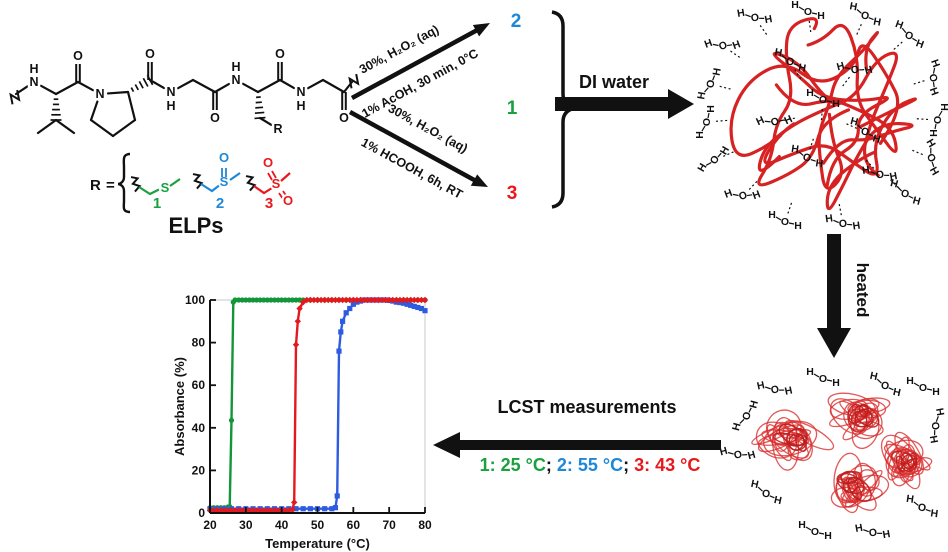 Image resolution: width=948 pixels, height=552 pixels. What do you see at coordinates (199, 470) in the screenshot?
I see `y-tick-label: 20` at bounding box center [199, 470].